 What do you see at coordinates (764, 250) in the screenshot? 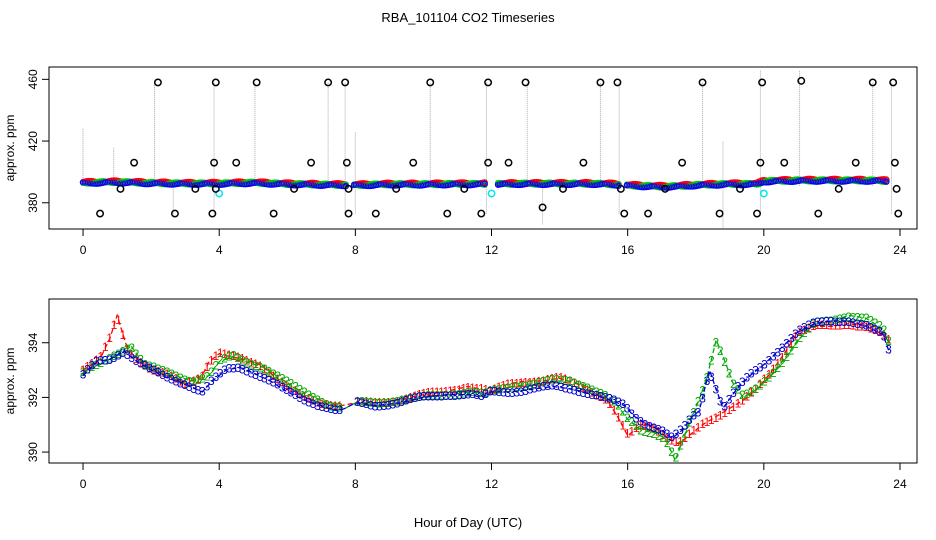
I see `top-x-tick-label: 20` at bounding box center [764, 250].